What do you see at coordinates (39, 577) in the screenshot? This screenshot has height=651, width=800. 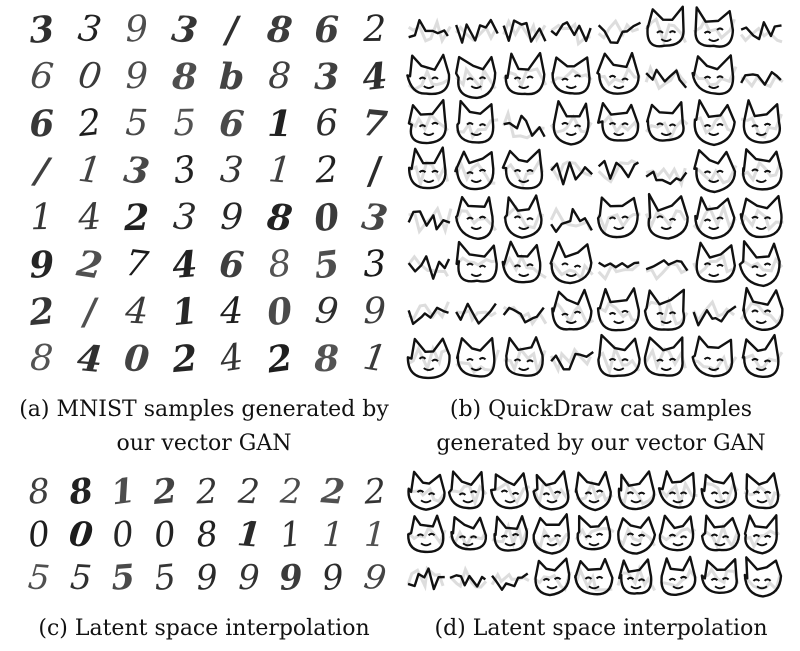 I see `digit-sample: 5` at bounding box center [39, 577].